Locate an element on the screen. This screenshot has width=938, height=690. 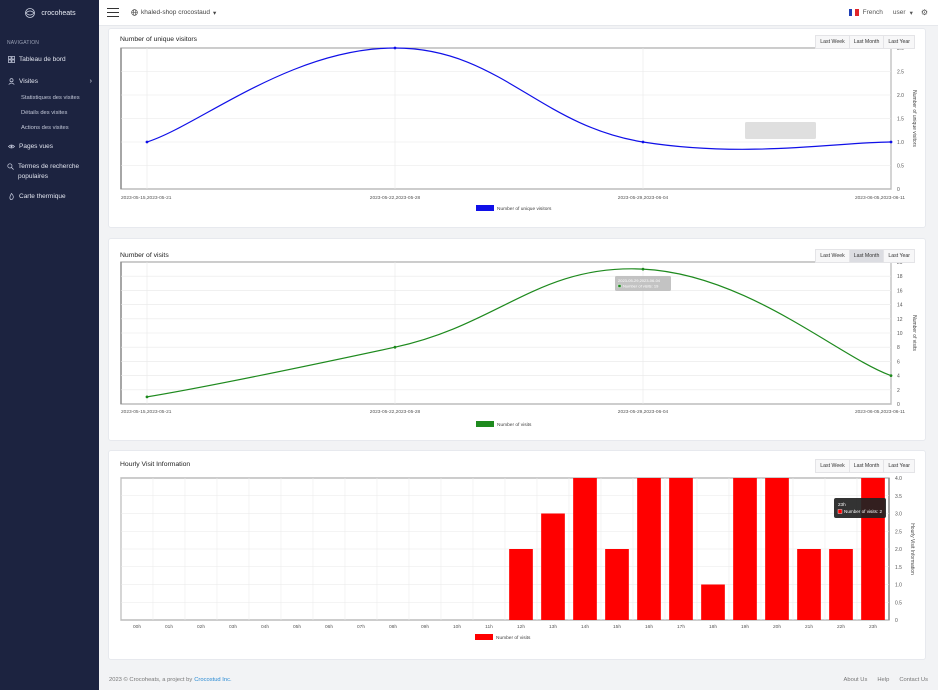
x-tick-label: 12h is located at coordinates (521, 627).